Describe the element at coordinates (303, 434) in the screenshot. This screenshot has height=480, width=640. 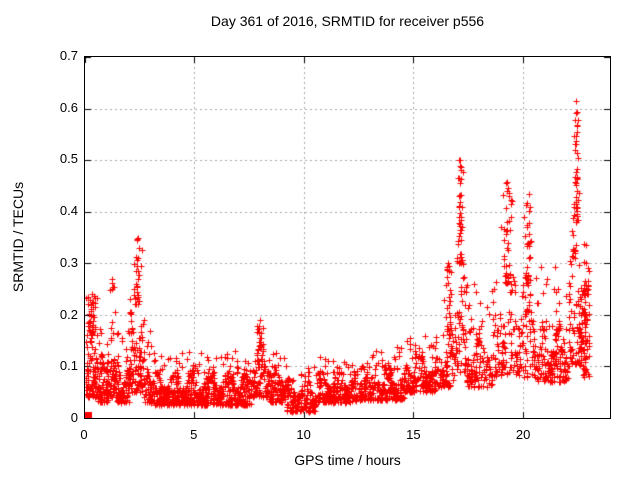
I see `x-tick-label: 10` at that location.